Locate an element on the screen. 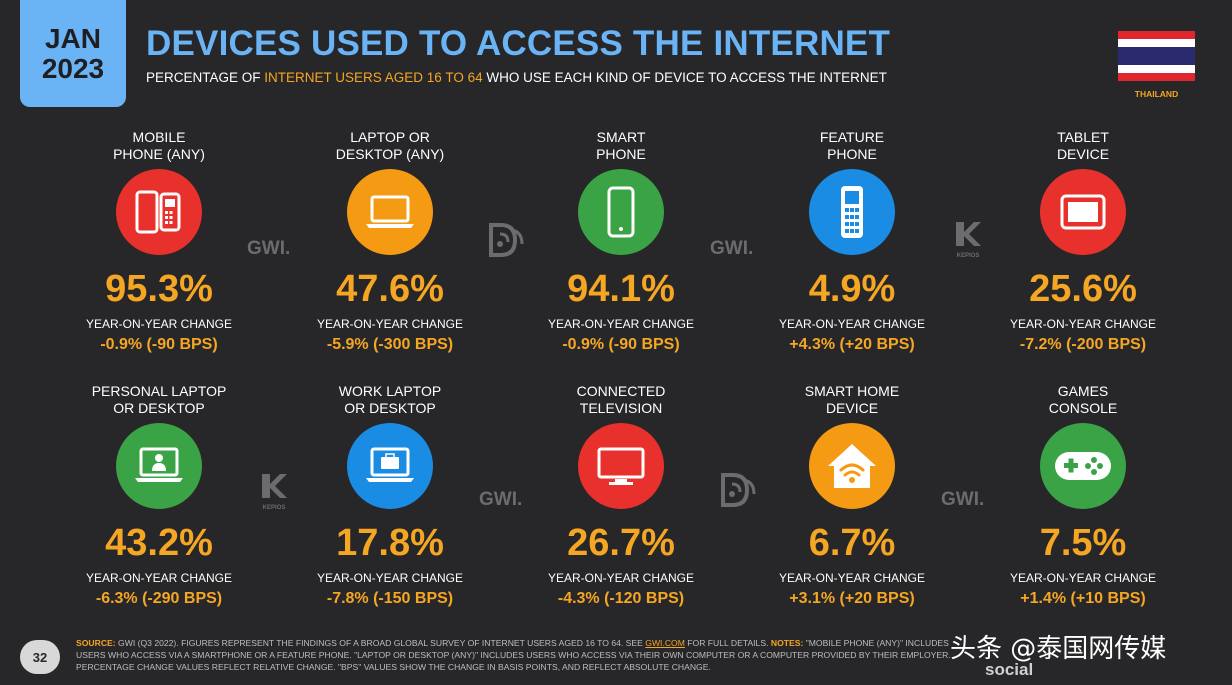 The width and height of the screenshot is (1232, 685). gwi-link: GWI.COM is located at coordinates (665, 643).